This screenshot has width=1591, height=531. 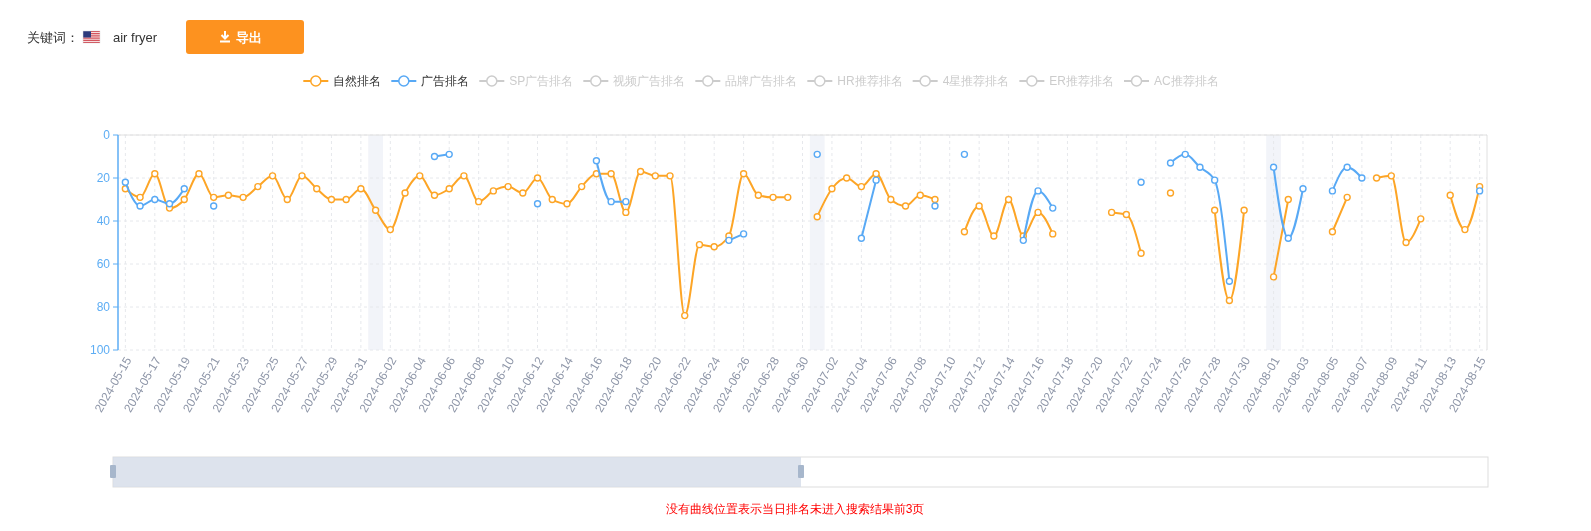 What do you see at coordinates (100, 350) in the screenshot?
I see `y-tick-label: 100` at bounding box center [100, 350].